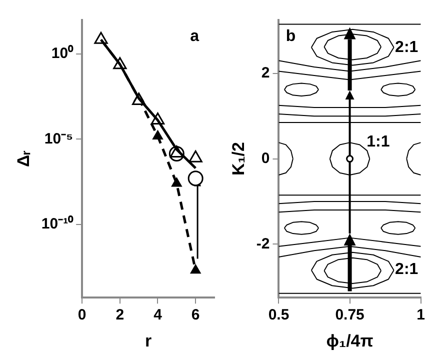 The image size is (436, 364). Describe the element at coordinates (420, 315) in the screenshot. I see `x-tick-label: 1` at that location.